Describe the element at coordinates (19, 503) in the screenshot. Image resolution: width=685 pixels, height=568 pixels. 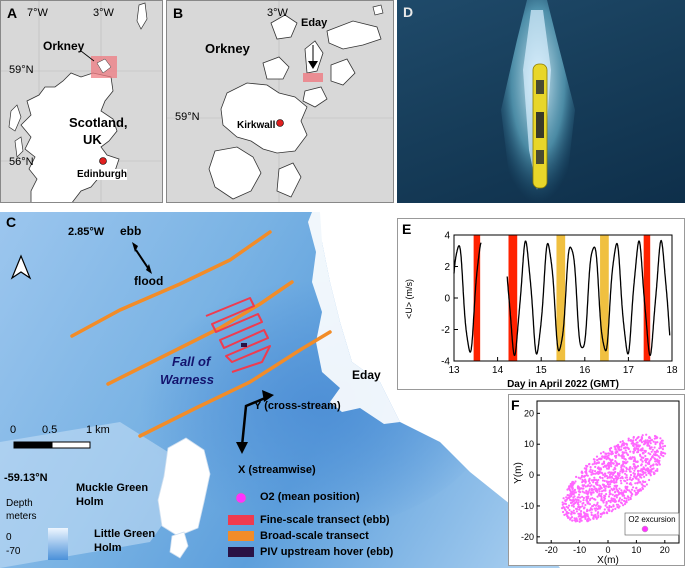
I see `depth-title-1: Depth` at that location.